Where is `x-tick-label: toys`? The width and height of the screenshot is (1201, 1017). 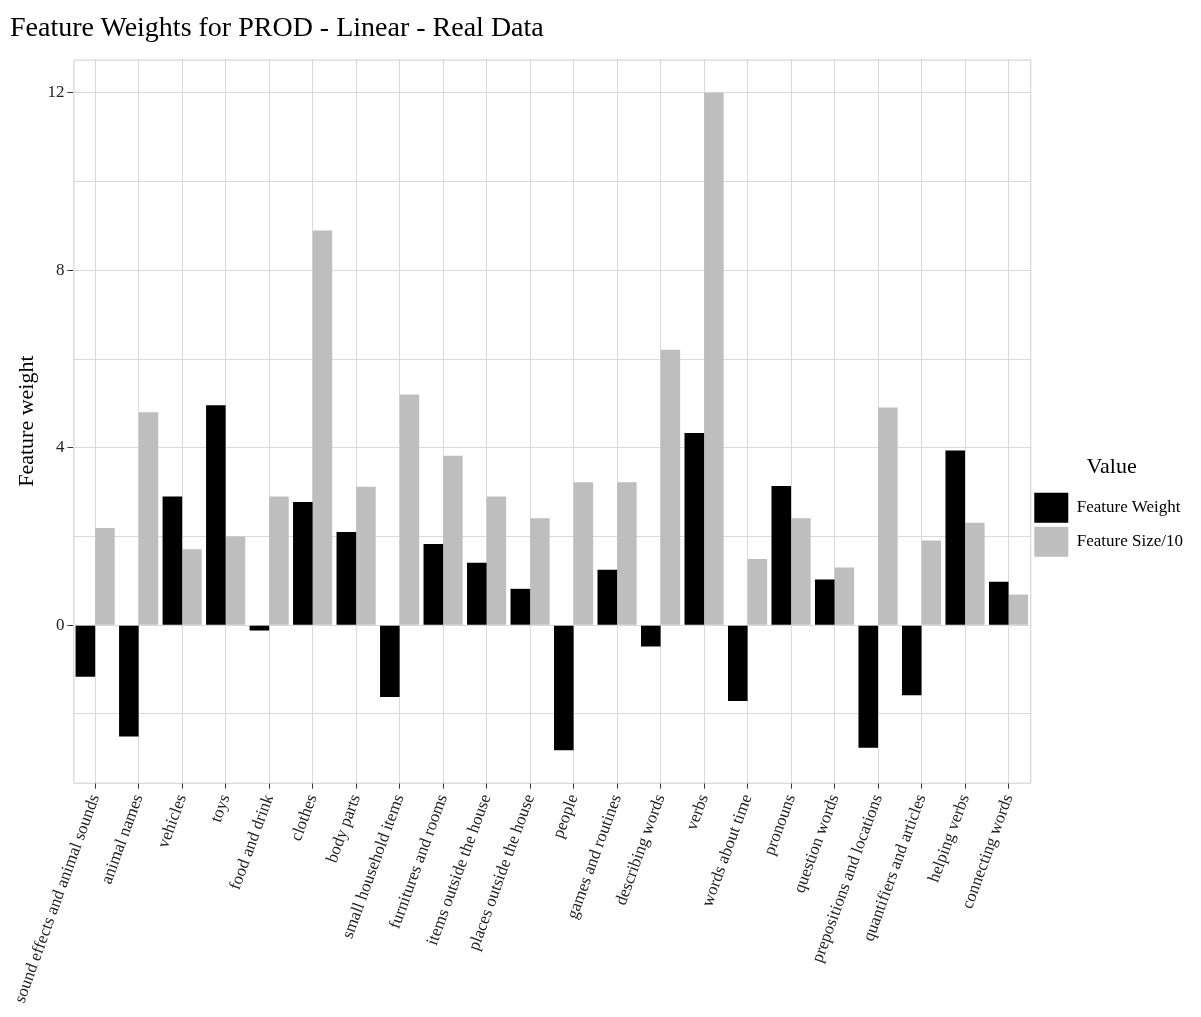 x-tick-label: toys is located at coordinates (220, 808).